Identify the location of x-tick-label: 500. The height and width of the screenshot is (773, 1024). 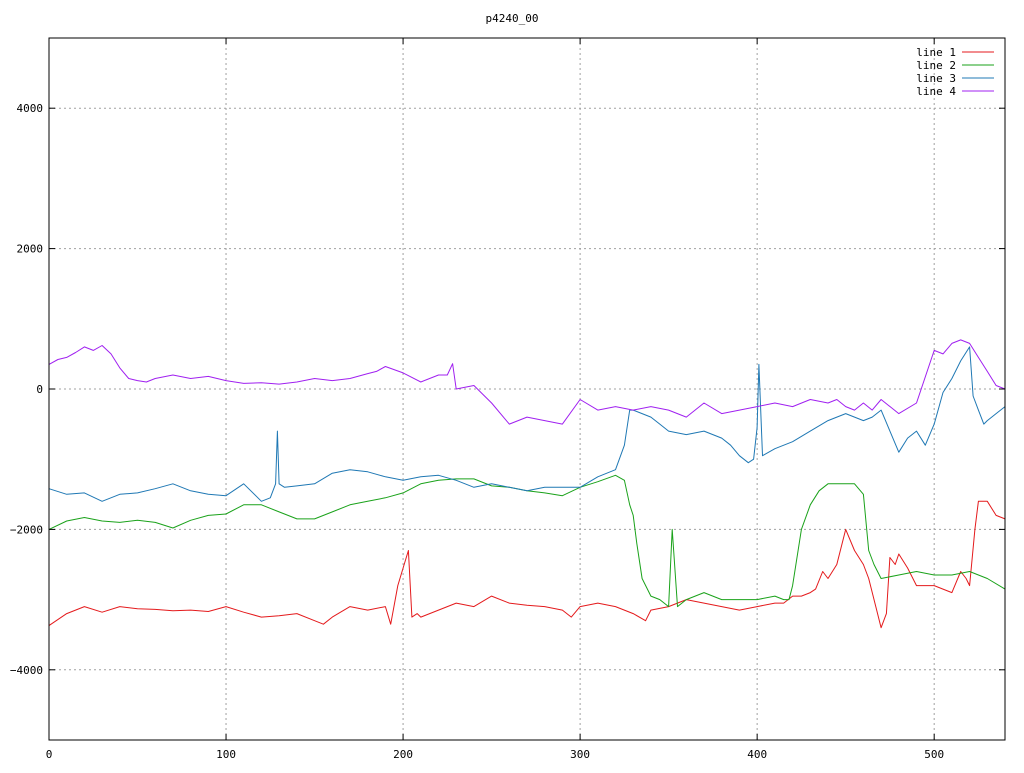
(934, 754).